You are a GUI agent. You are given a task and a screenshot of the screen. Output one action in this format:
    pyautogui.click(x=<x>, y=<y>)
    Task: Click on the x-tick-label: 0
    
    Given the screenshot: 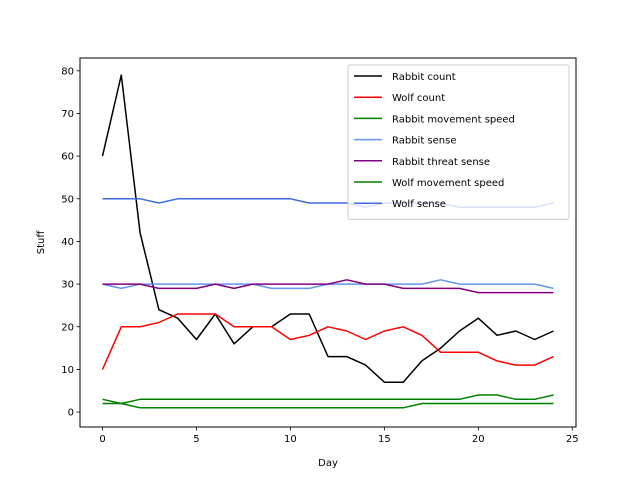 What is the action you would take?
    pyautogui.click(x=102, y=439)
    